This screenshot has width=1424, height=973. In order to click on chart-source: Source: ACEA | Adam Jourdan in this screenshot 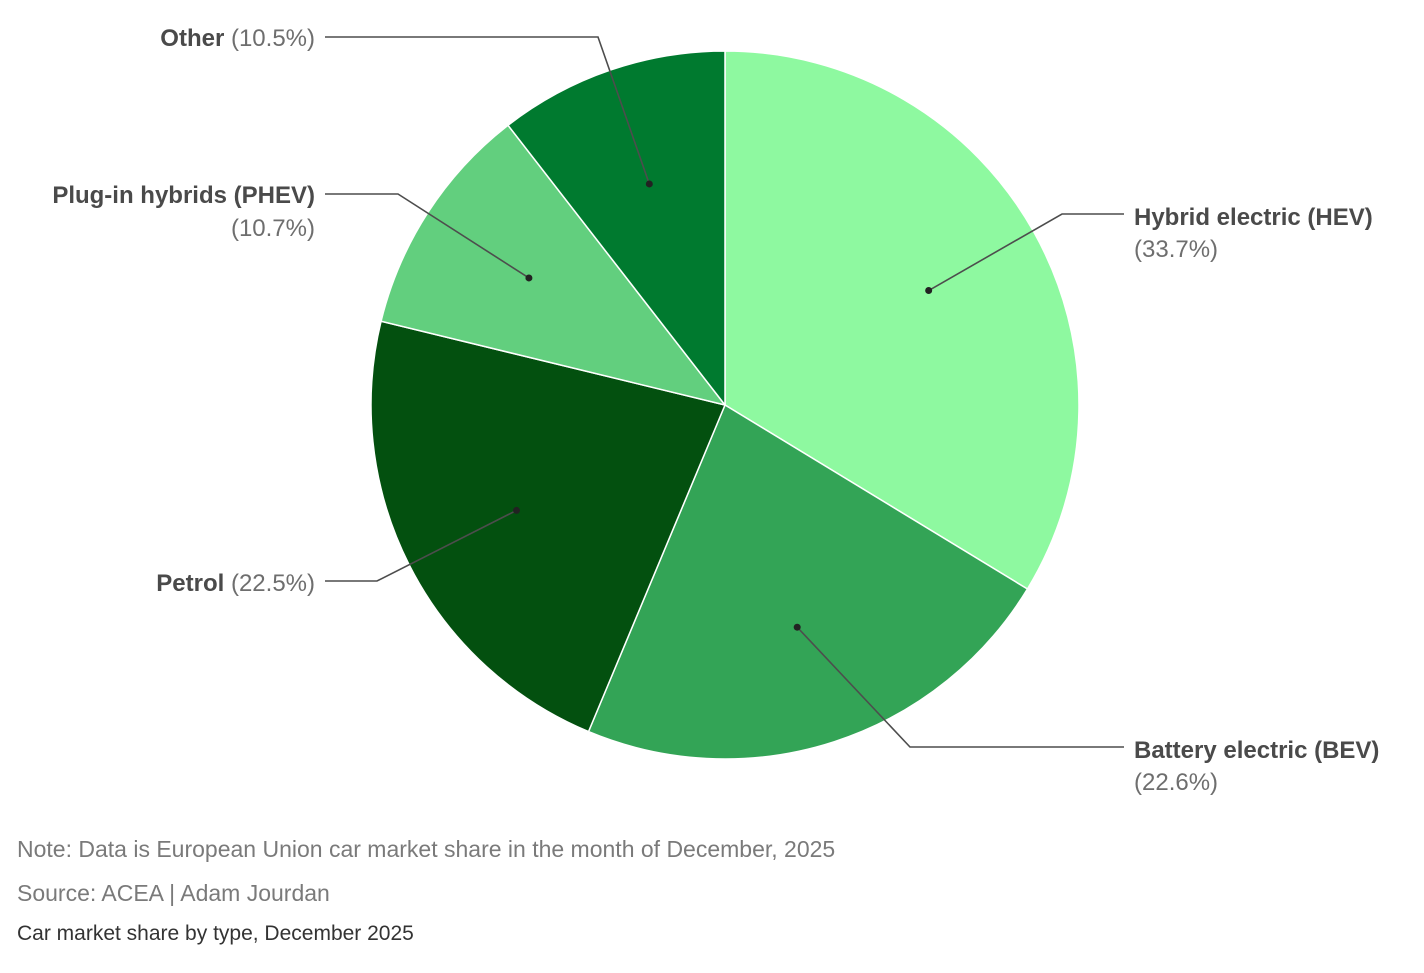, I will do `click(173, 893)`.